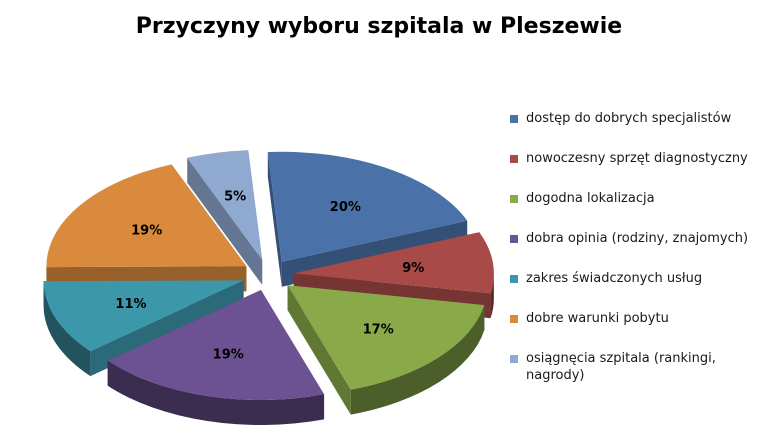 The height and width of the screenshot is (446, 758). Describe the element at coordinates (345, 207) in the screenshot. I see `slice-percent-label: 20%` at that location.